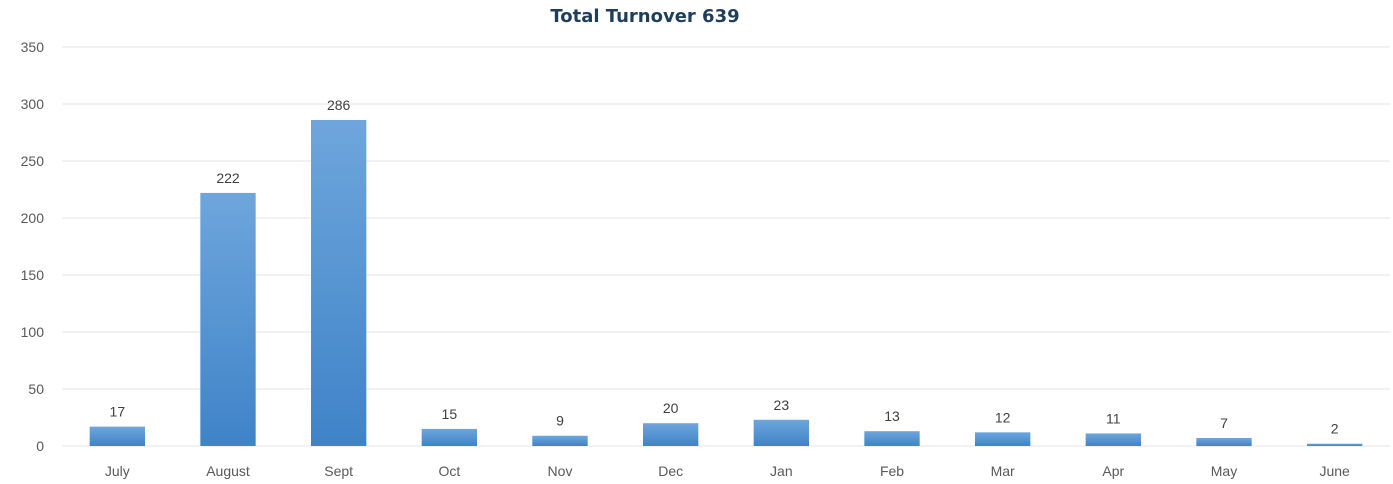 This screenshot has height=484, width=1393. What do you see at coordinates (671, 434) in the screenshot?
I see `bar-dec` at bounding box center [671, 434].